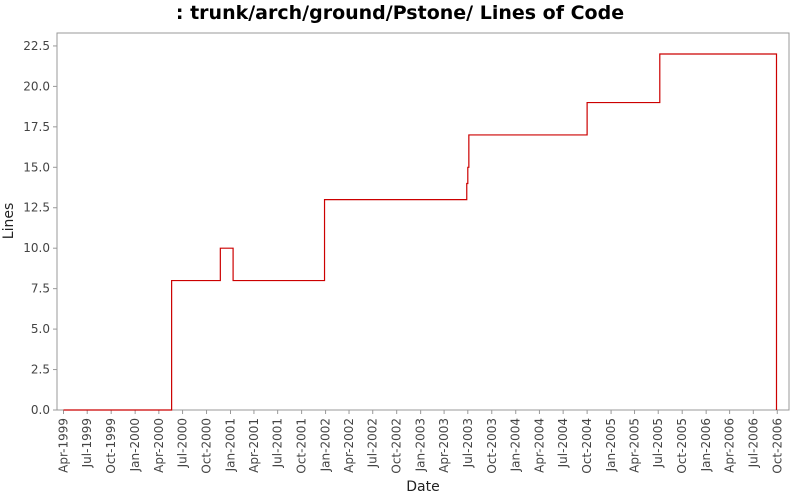 This screenshot has height=500, width=800. Describe the element at coordinates (254, 445) in the screenshot. I see `x-tick-label: Apr-2001` at that location.